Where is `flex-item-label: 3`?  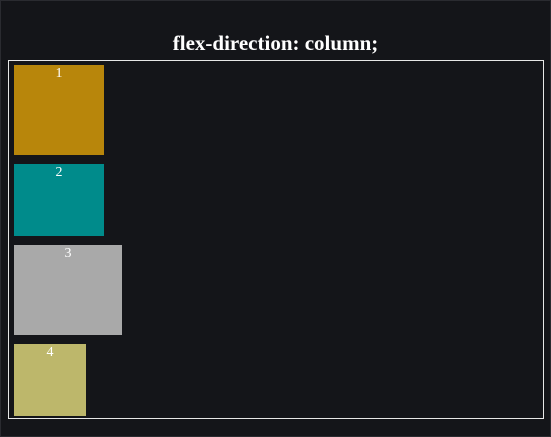 flex-item-label: 3 is located at coordinates (68, 253).